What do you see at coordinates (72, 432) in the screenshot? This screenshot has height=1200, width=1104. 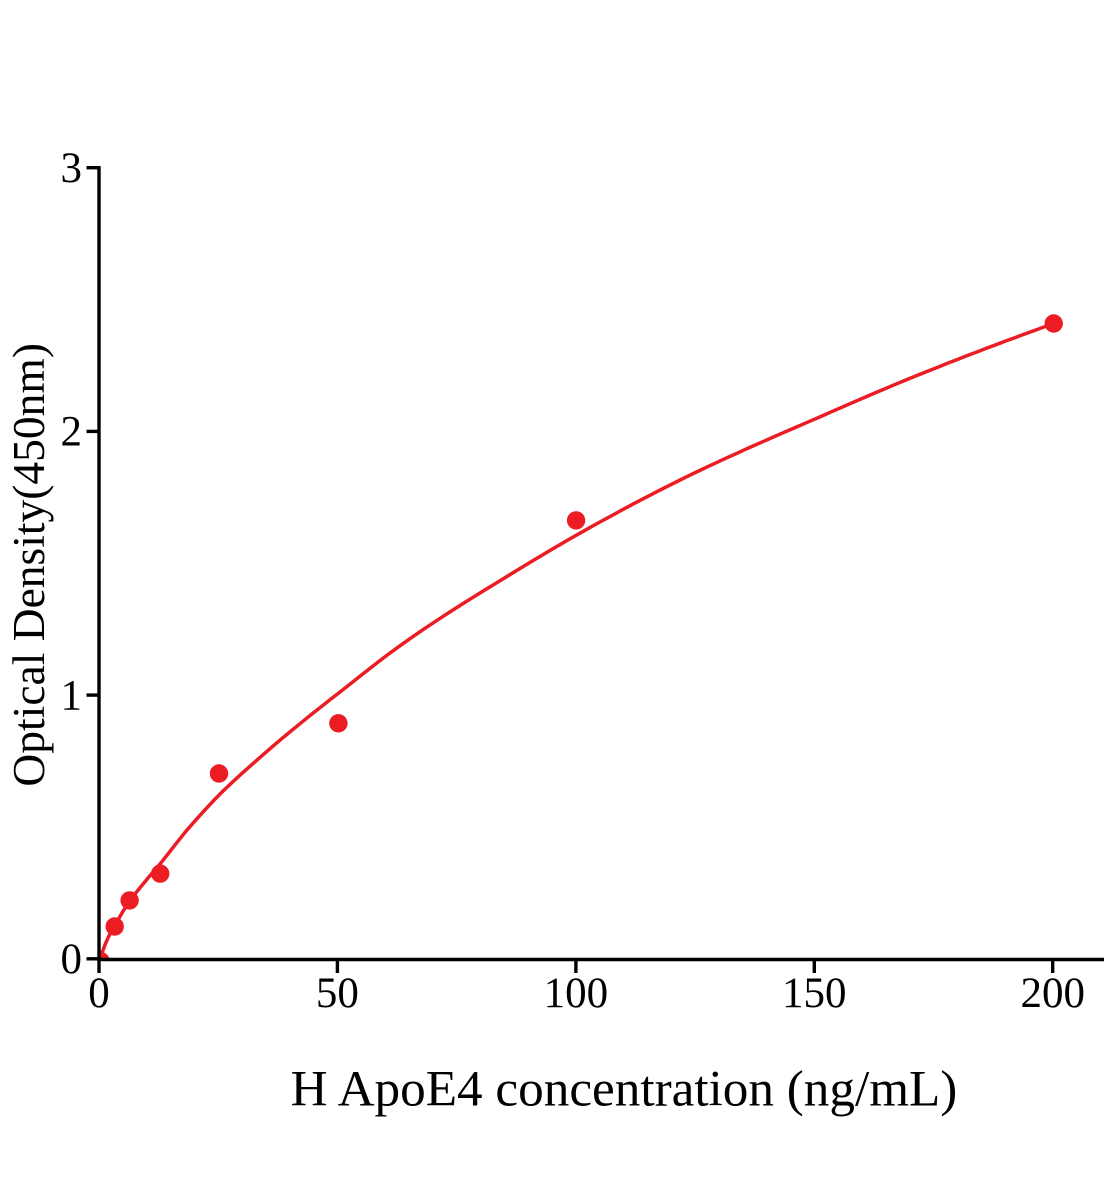 I see `svg-text: 2` at bounding box center [72, 432].